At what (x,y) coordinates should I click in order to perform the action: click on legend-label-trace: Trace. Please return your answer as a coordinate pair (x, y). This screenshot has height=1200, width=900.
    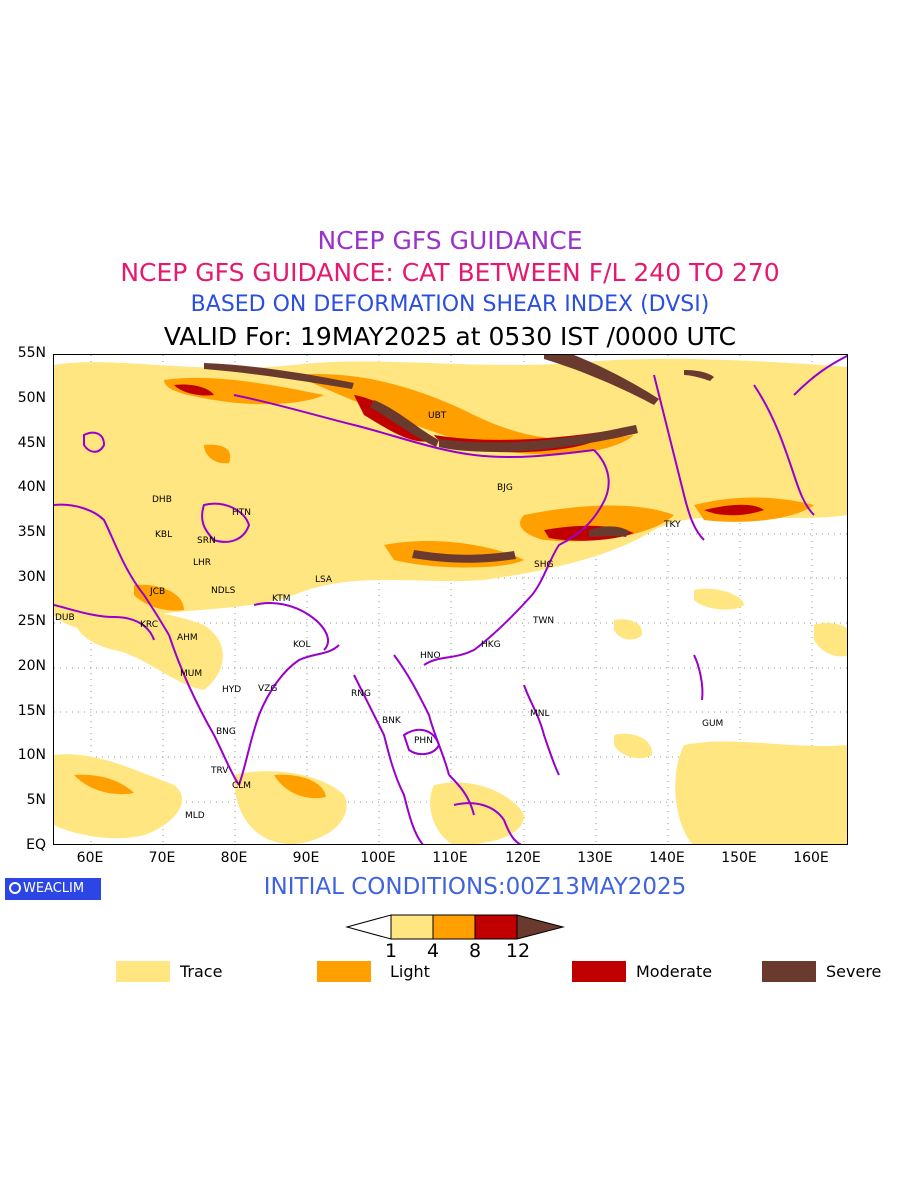
    Looking at the image, I should click on (201, 971).